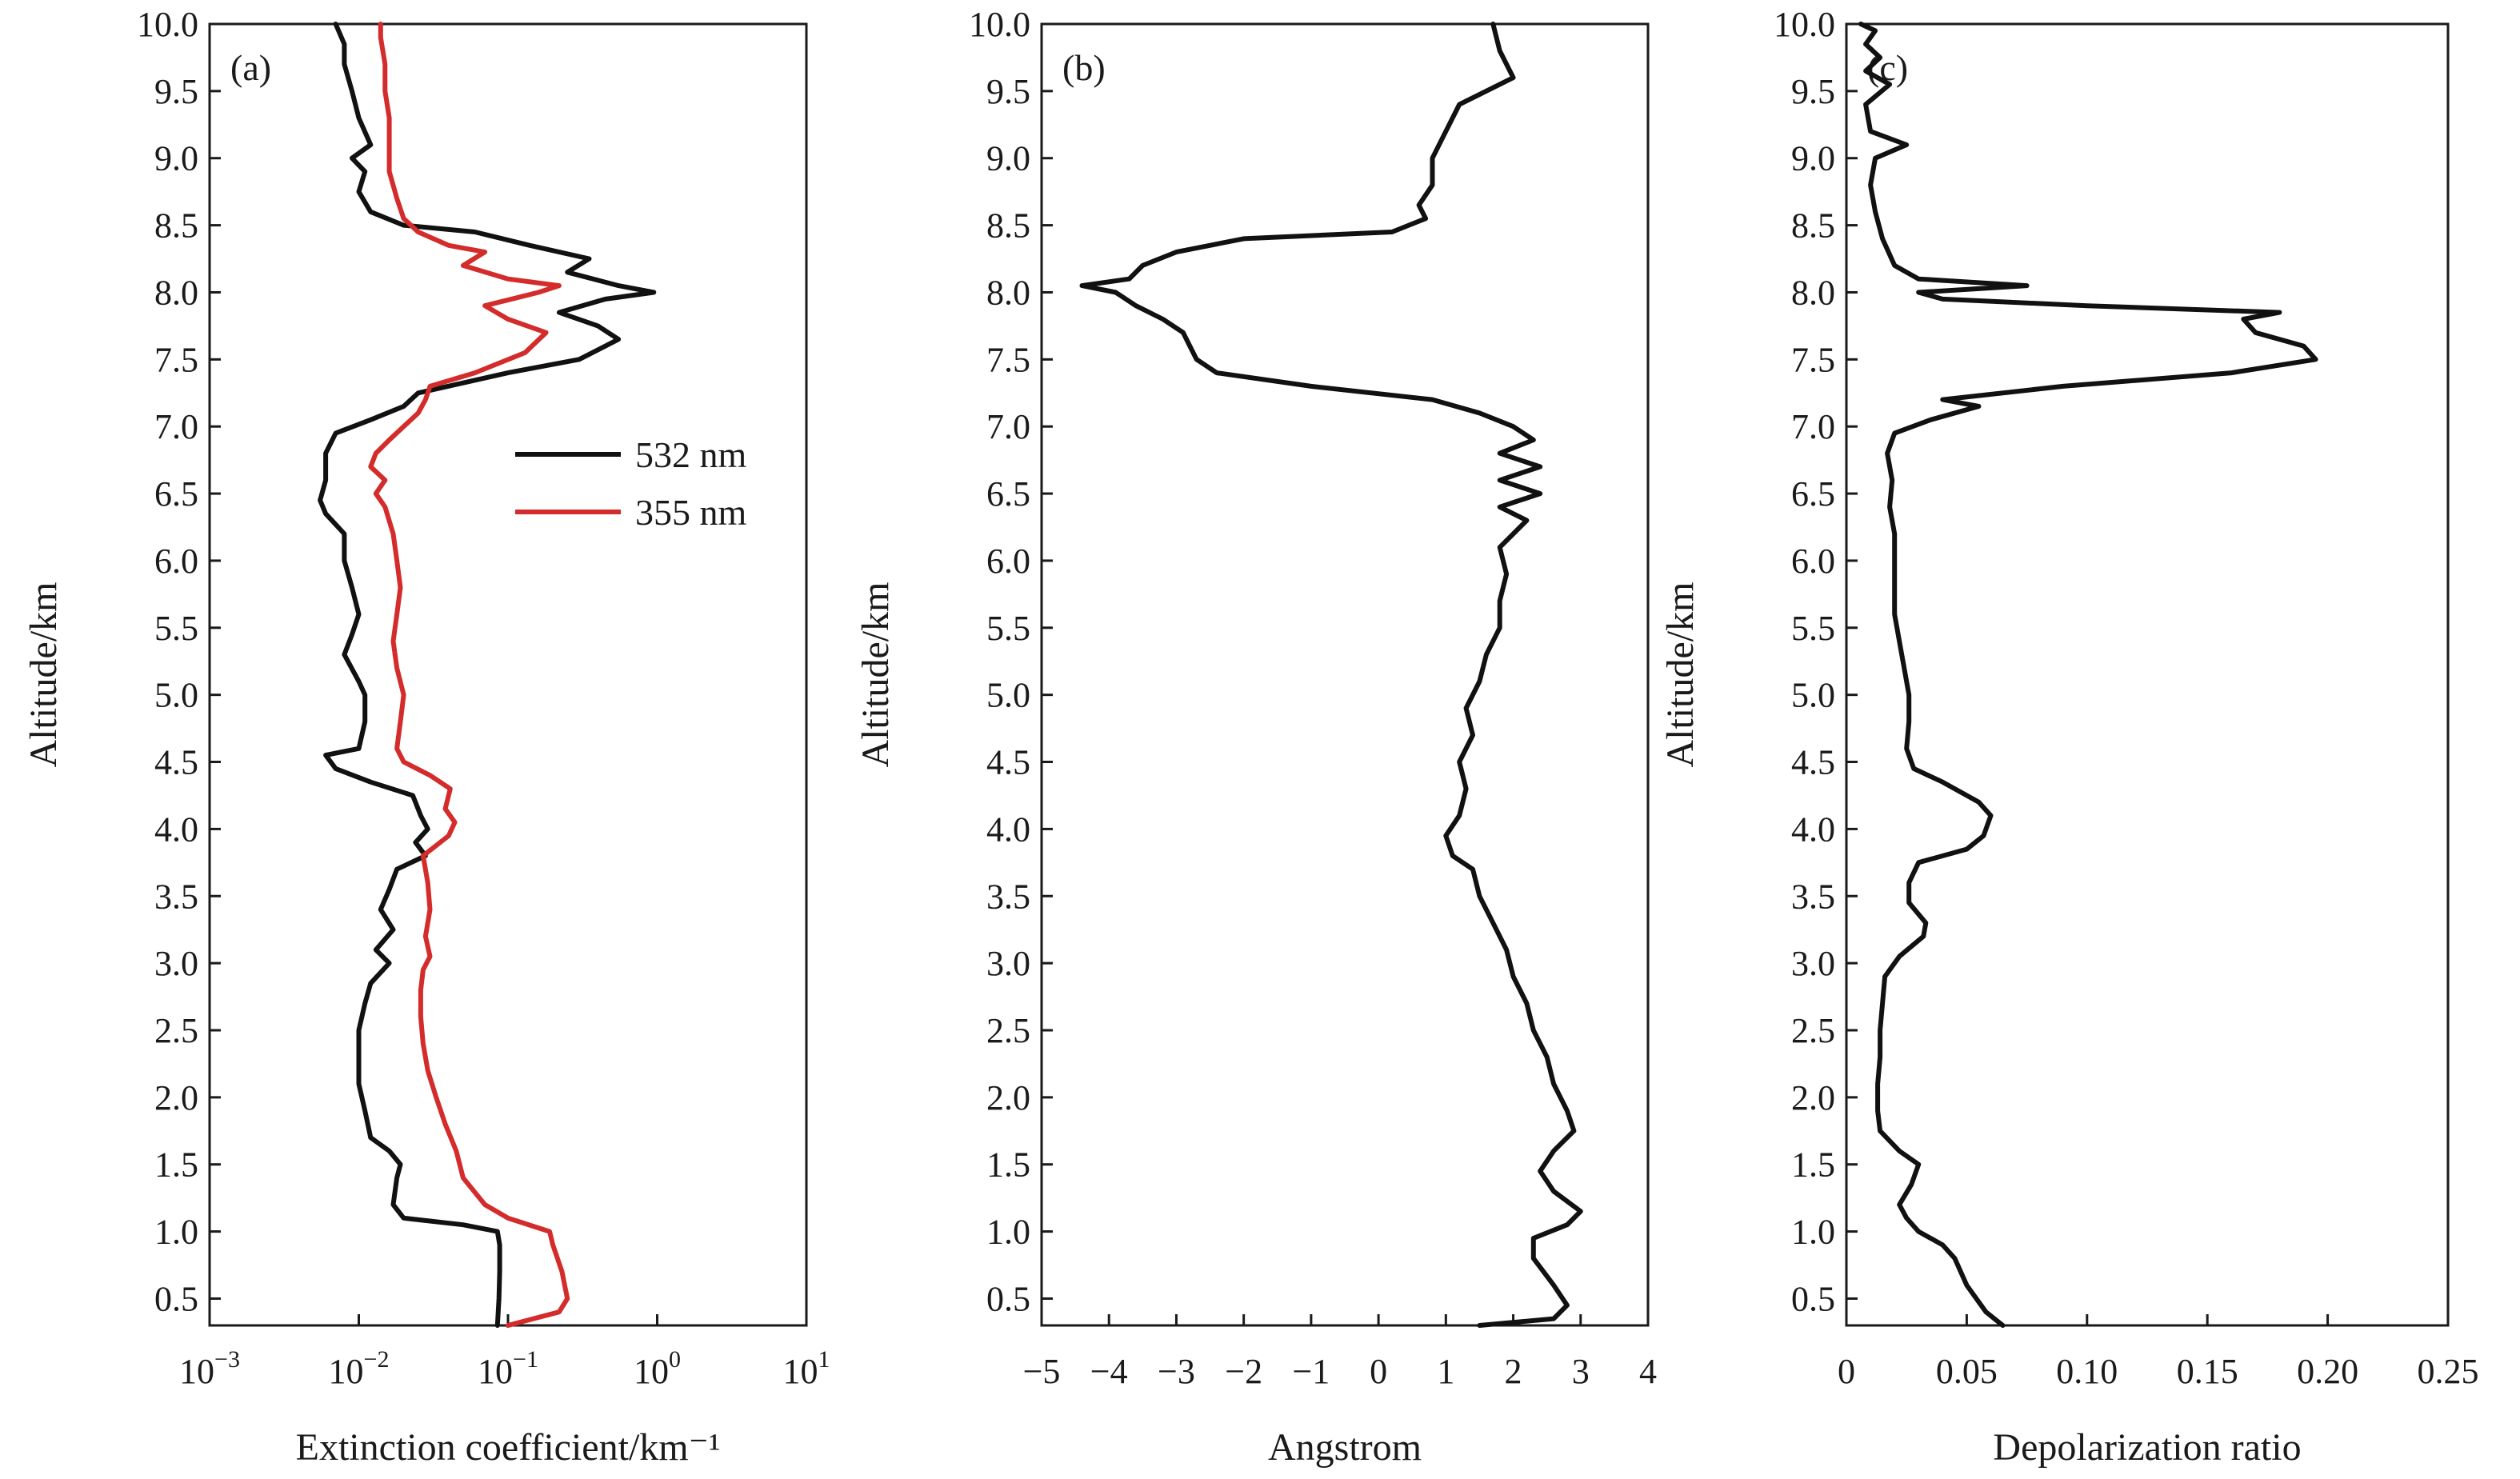 This screenshot has width=2520, height=1479. What do you see at coordinates (1967, 1371) in the screenshot?
I see `x-tick-label: 0.05` at bounding box center [1967, 1371].